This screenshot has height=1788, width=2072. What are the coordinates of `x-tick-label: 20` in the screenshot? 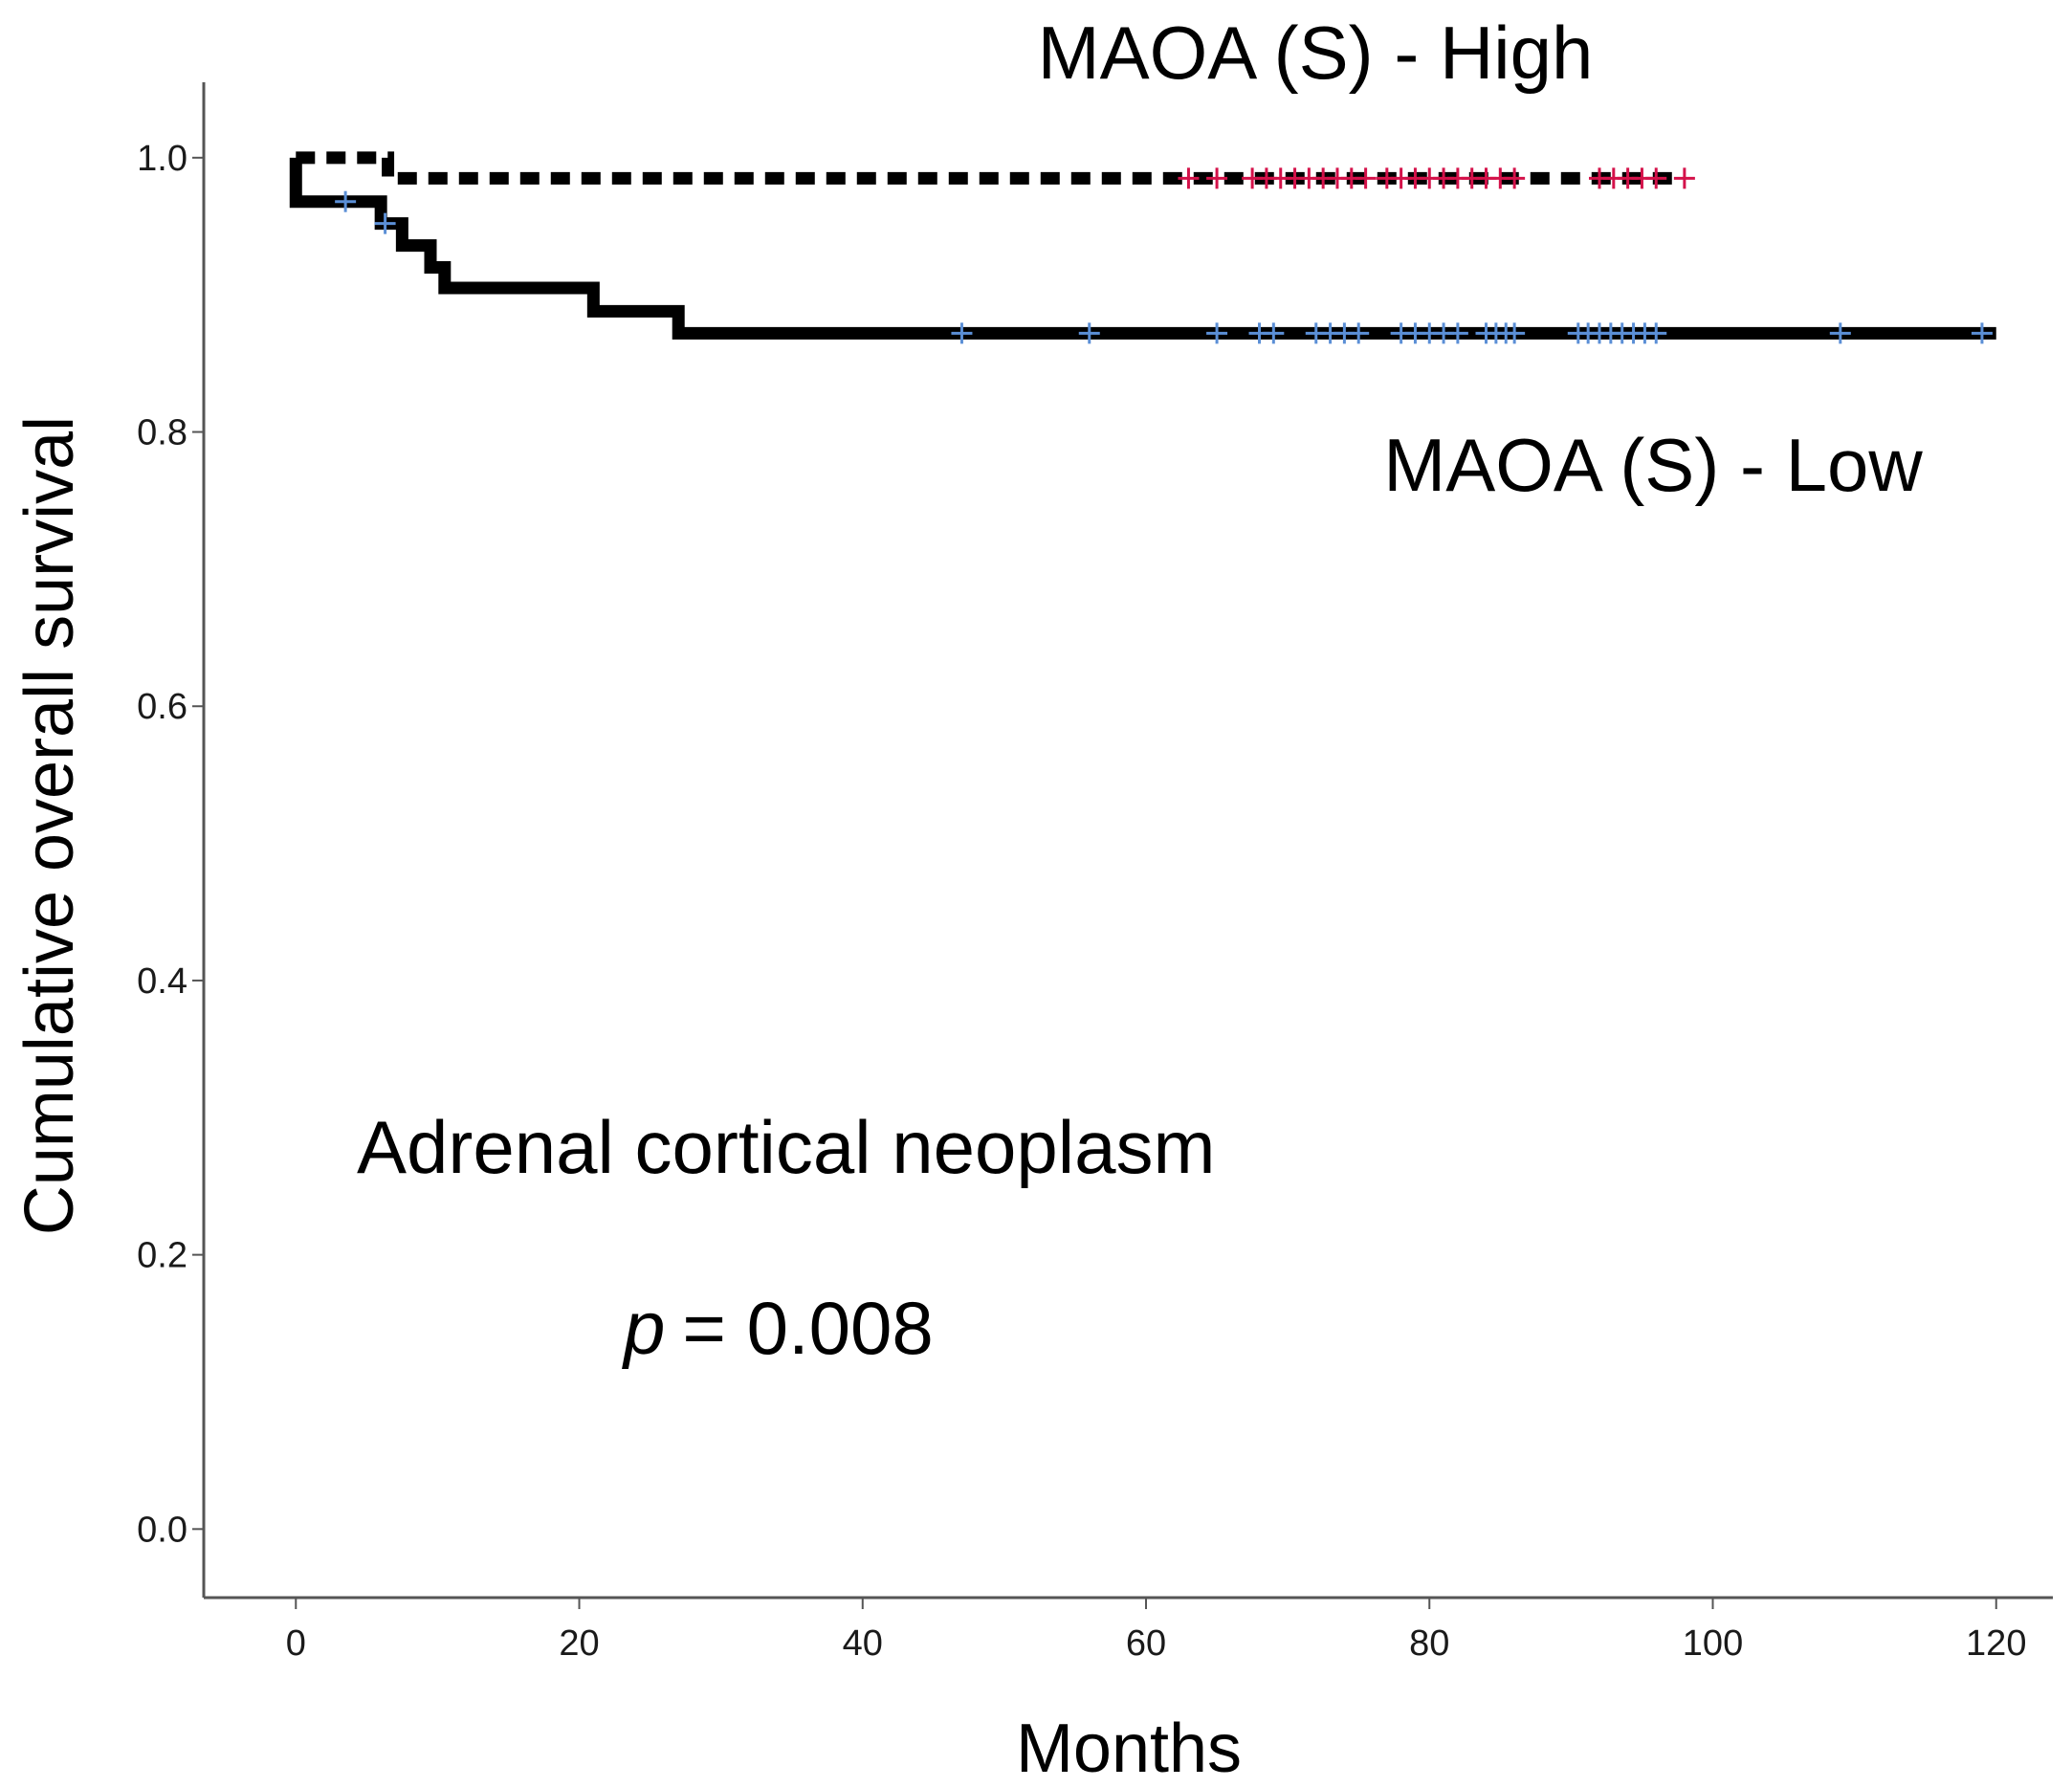 It's located at (579, 1643).